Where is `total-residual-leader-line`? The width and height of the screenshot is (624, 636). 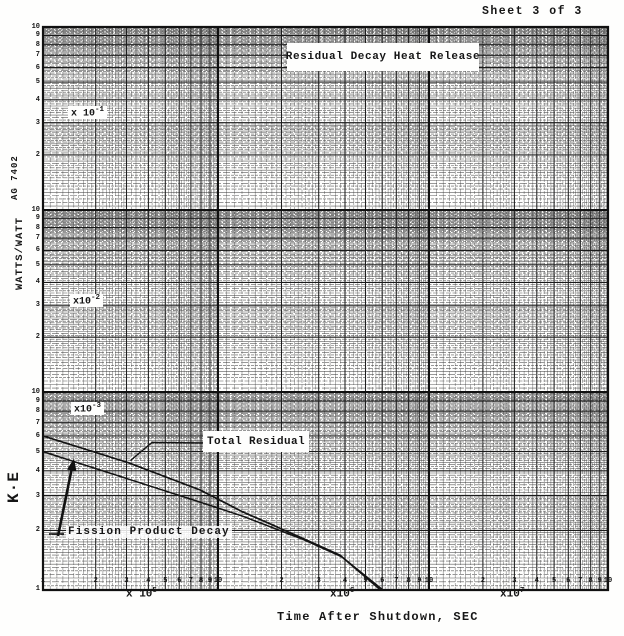
total-residual-leader-line is located at coordinates (167, 451).